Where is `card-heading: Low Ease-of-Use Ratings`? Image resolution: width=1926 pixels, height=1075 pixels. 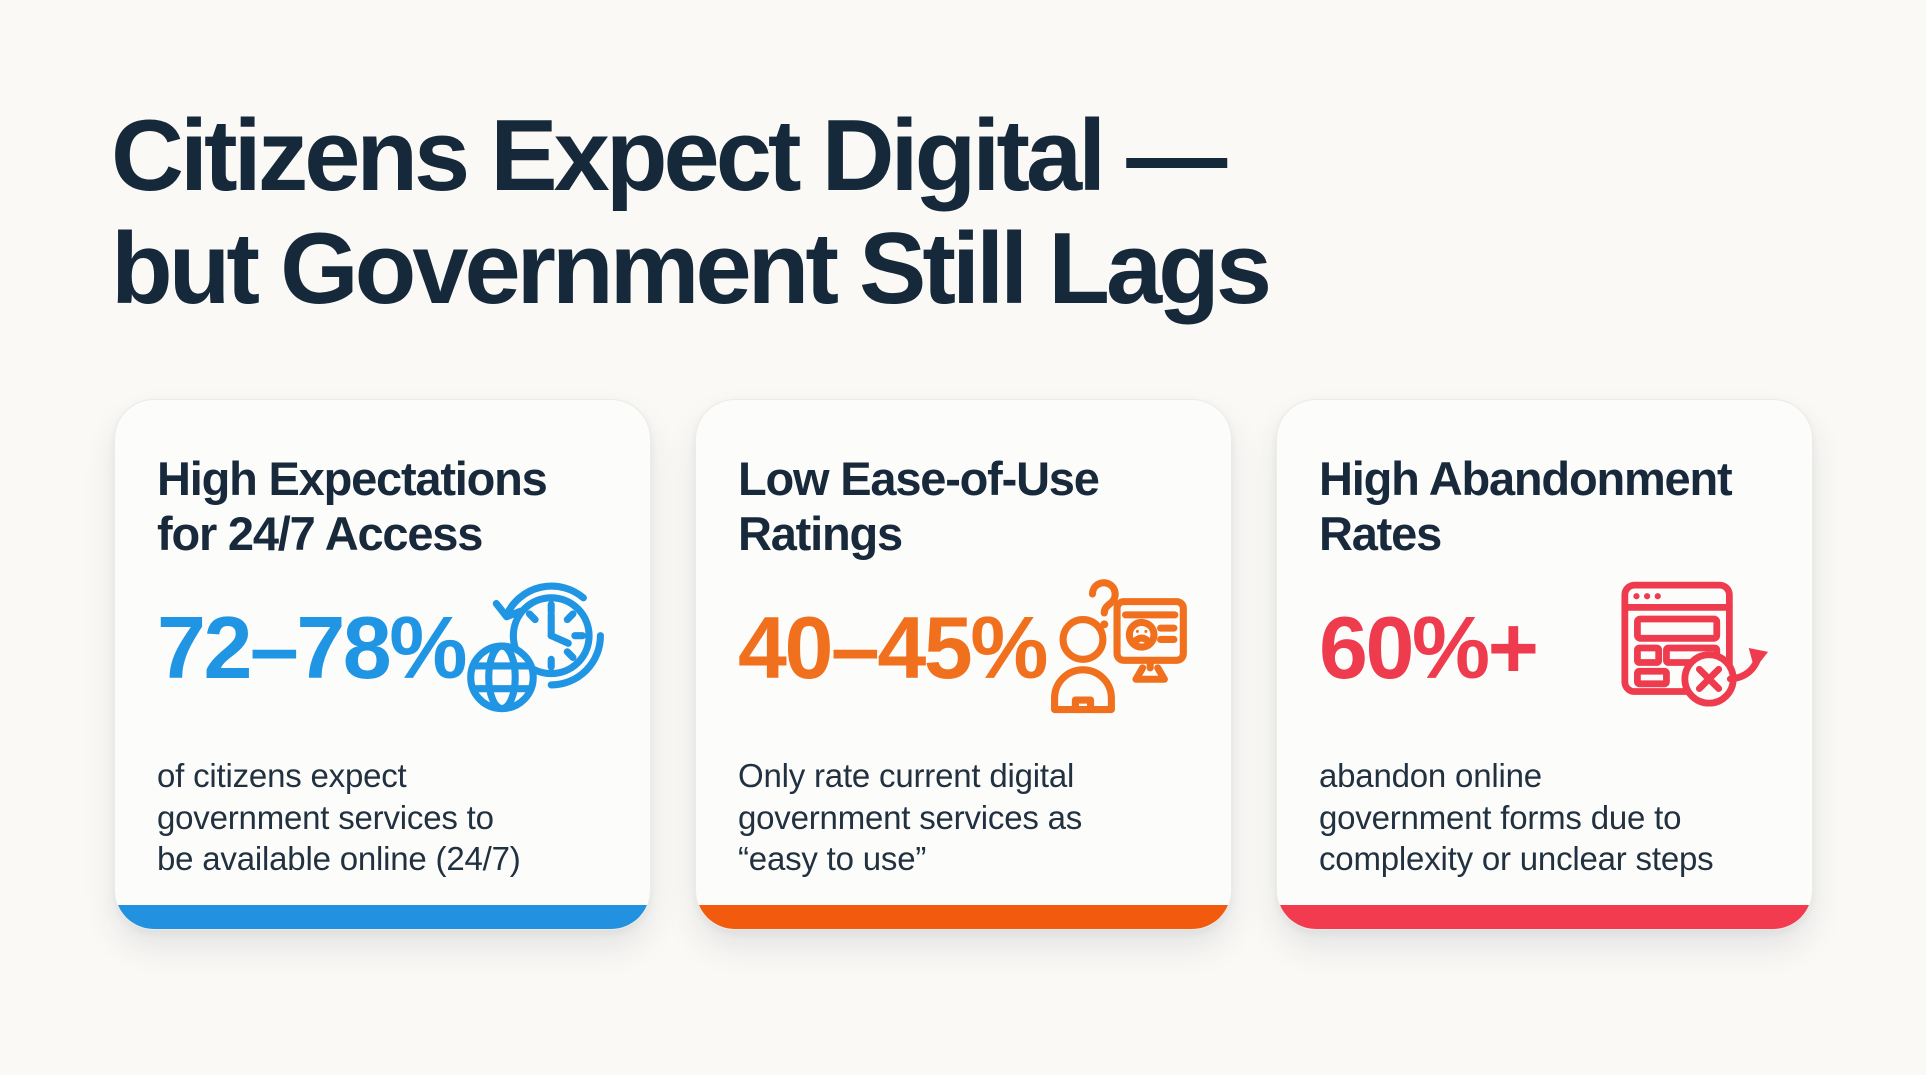
card-heading: Low Ease-of-Use Ratings is located at coordinates (919, 506).